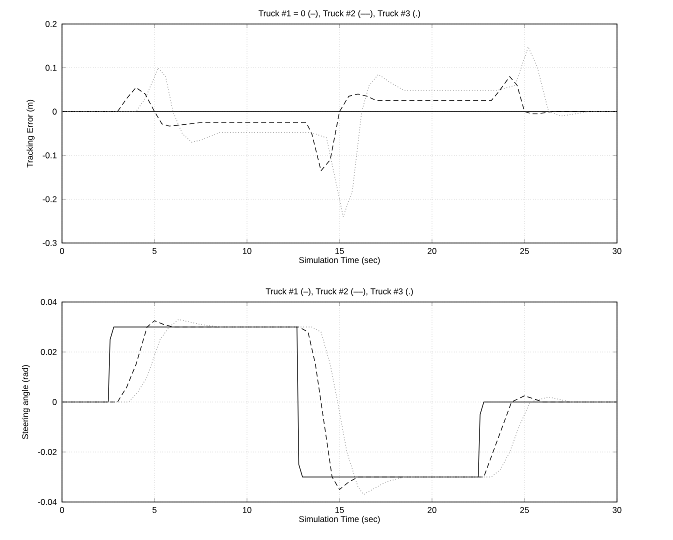 This screenshot has width=673, height=540. I want to click on y-axis-title: Steering angle (rad), so click(26, 402).